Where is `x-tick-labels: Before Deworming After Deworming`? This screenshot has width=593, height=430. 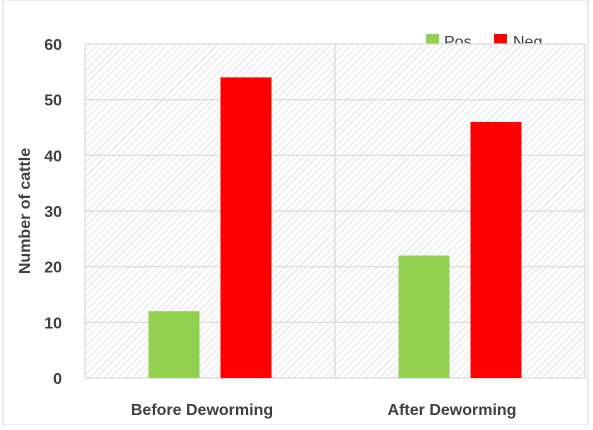 x-tick-labels: Before Deworming After Deworming is located at coordinates (324, 410).